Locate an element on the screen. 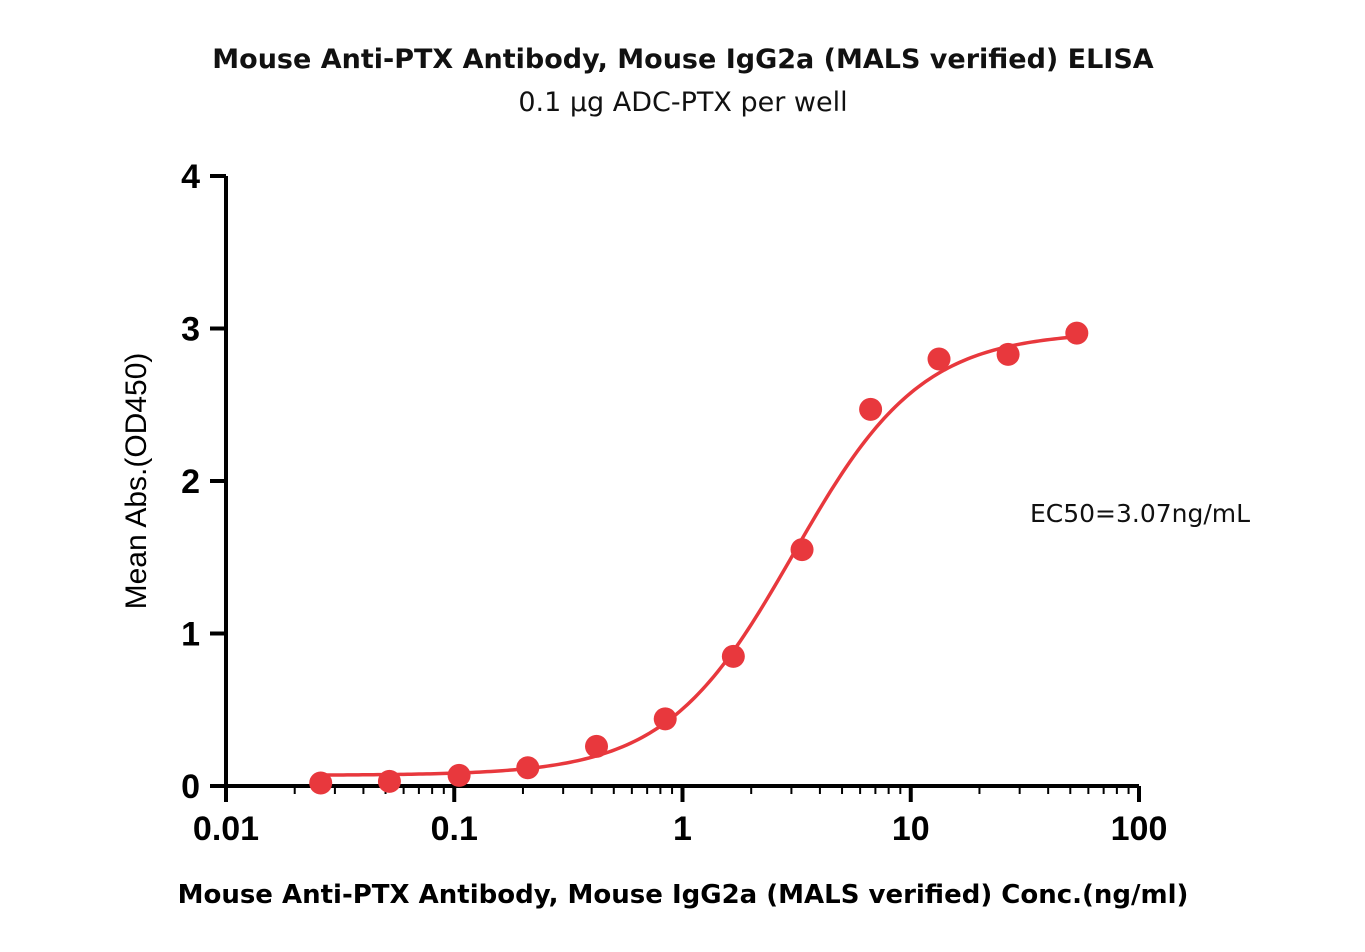 Image resolution: width=1365 pixels, height=952 pixels. x-tick-label: 0.1 is located at coordinates (454, 829).